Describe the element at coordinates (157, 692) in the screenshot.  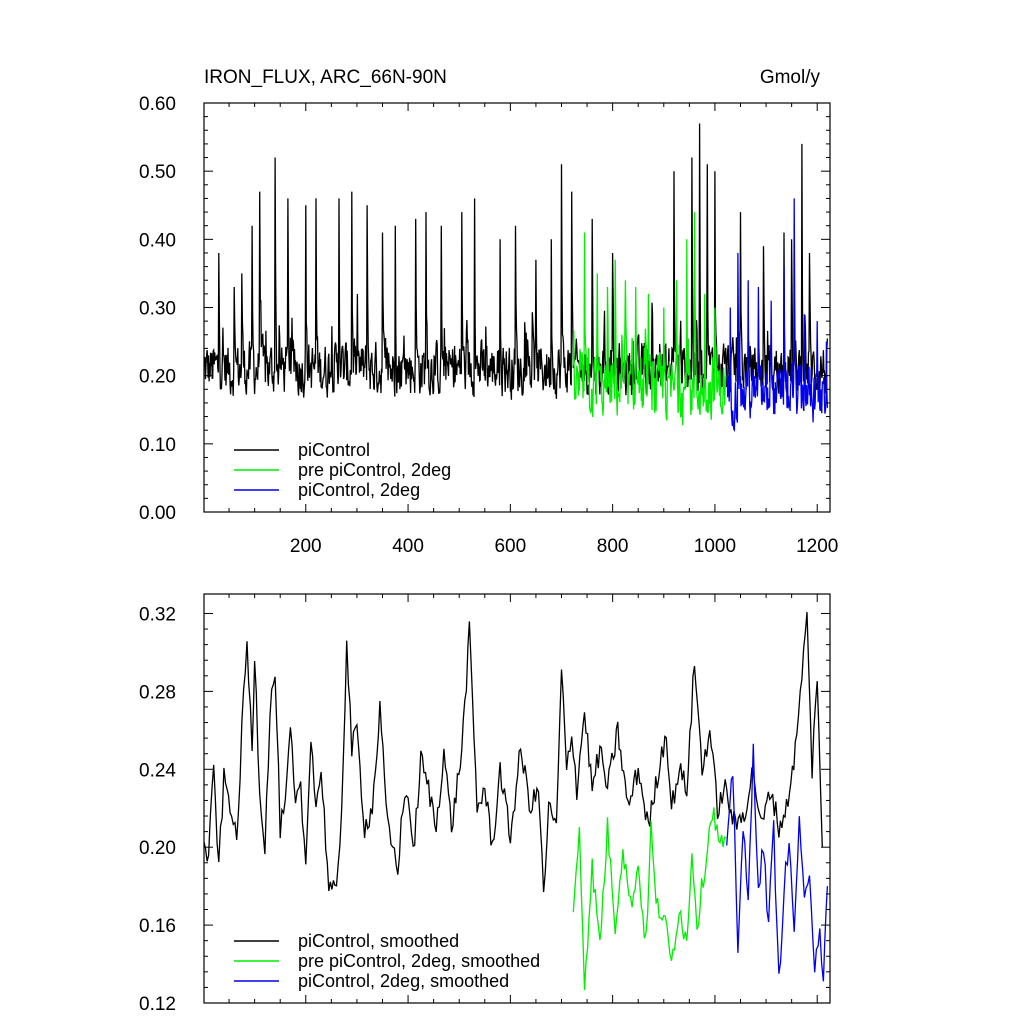
I see `y-tick-label: 0.28` at that location.